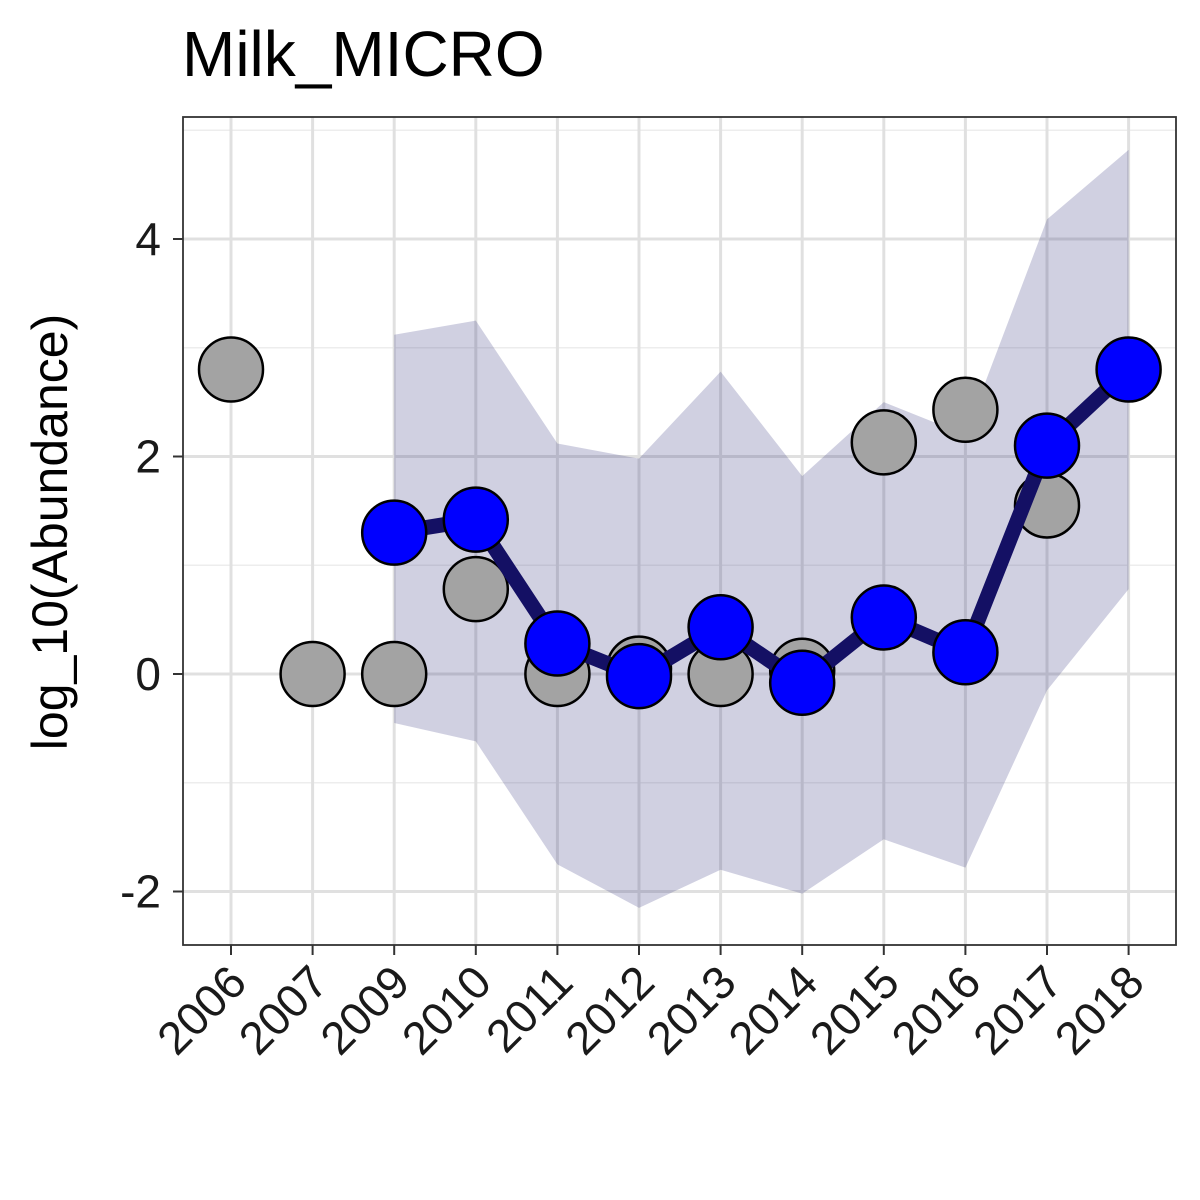  What do you see at coordinates (201, 1009) in the screenshot?
I see `x-tick-label: 2006` at bounding box center [201, 1009].